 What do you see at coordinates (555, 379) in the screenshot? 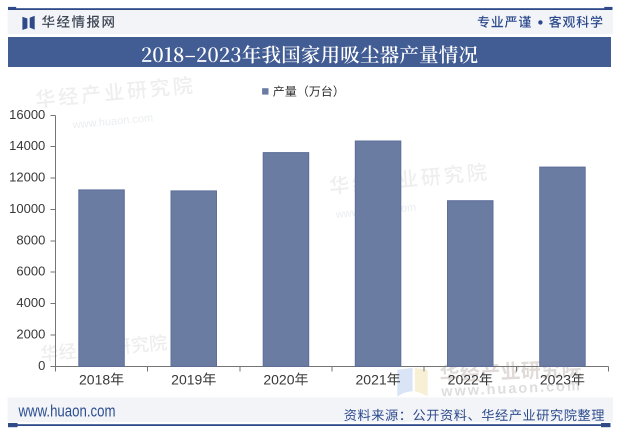
I see `svg-text: 2023` at bounding box center [555, 379].